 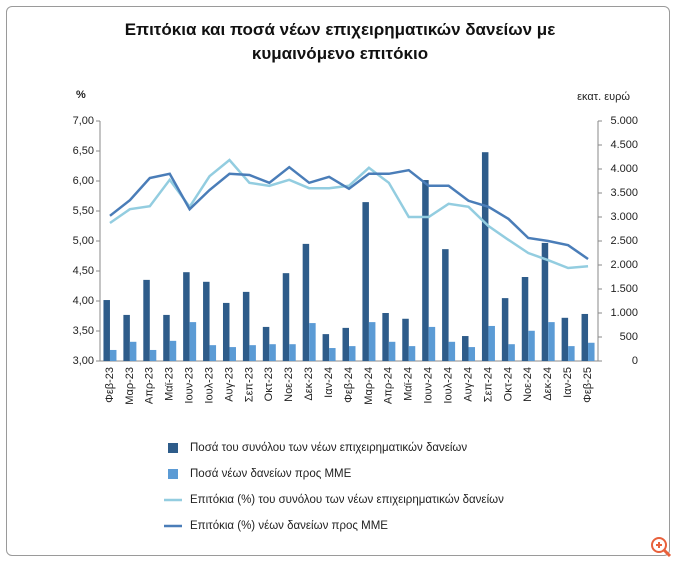 What do you see at coordinates (83, 331) in the screenshot?
I see `y-tick-label: 3,50` at bounding box center [83, 331].